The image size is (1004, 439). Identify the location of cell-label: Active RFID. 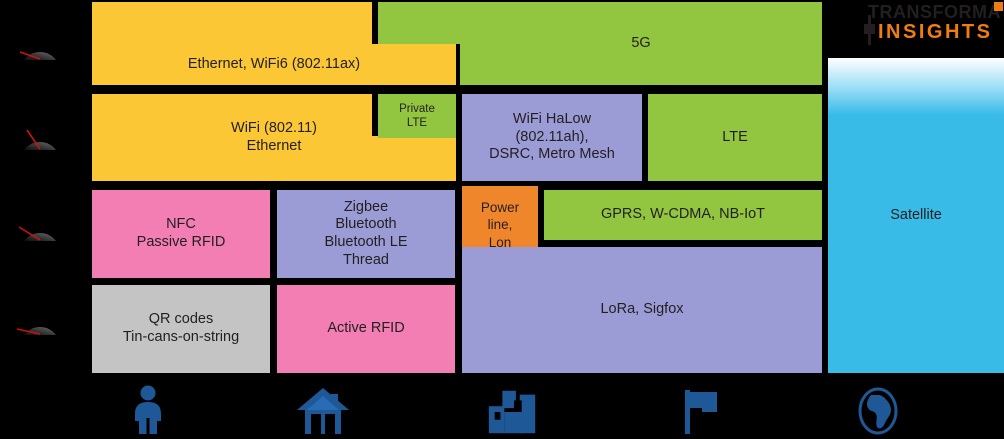
(366, 328).